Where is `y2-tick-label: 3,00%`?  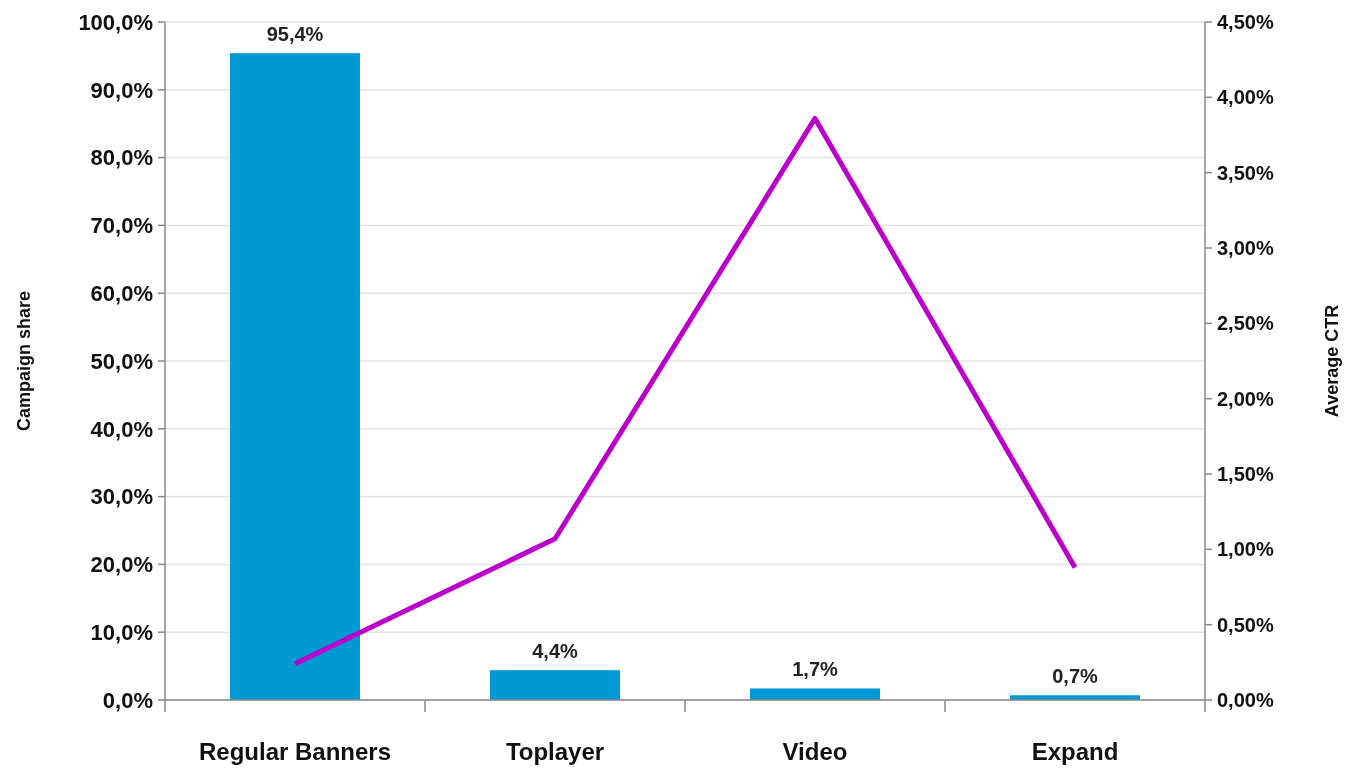
y2-tick-label: 3,00% is located at coordinates (1245, 248).